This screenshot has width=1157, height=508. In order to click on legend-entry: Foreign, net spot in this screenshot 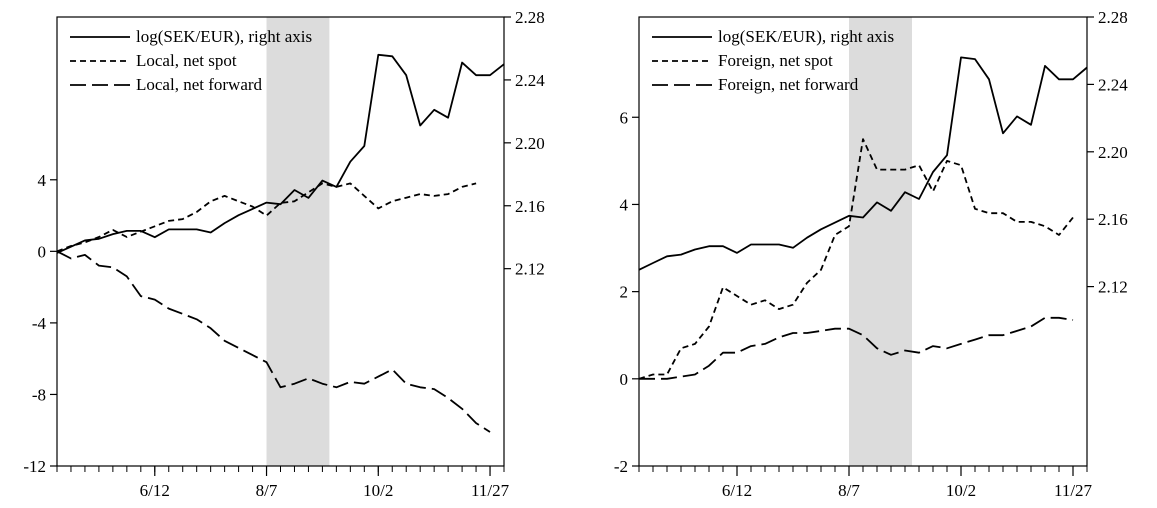, I will do `click(775, 60)`.